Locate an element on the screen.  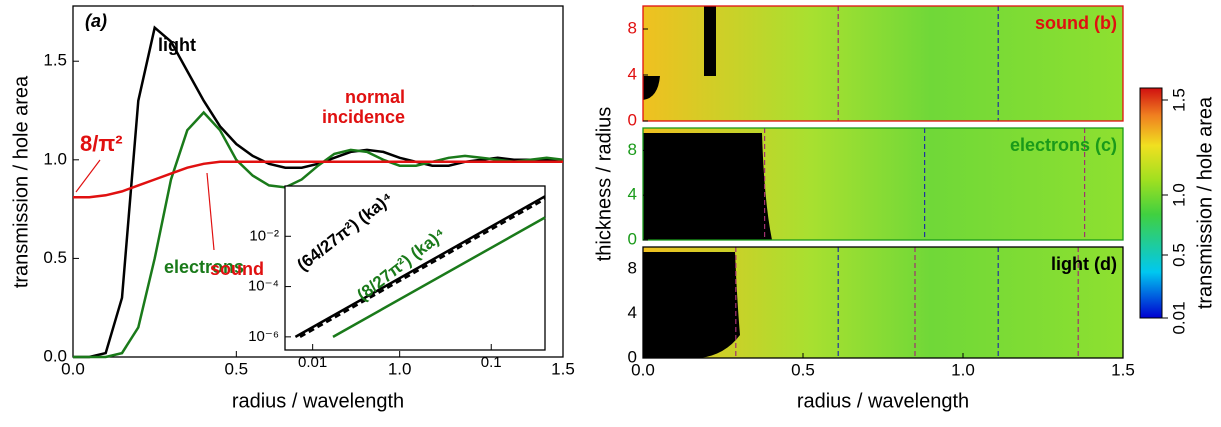
series-label: light is located at coordinates (177, 45).